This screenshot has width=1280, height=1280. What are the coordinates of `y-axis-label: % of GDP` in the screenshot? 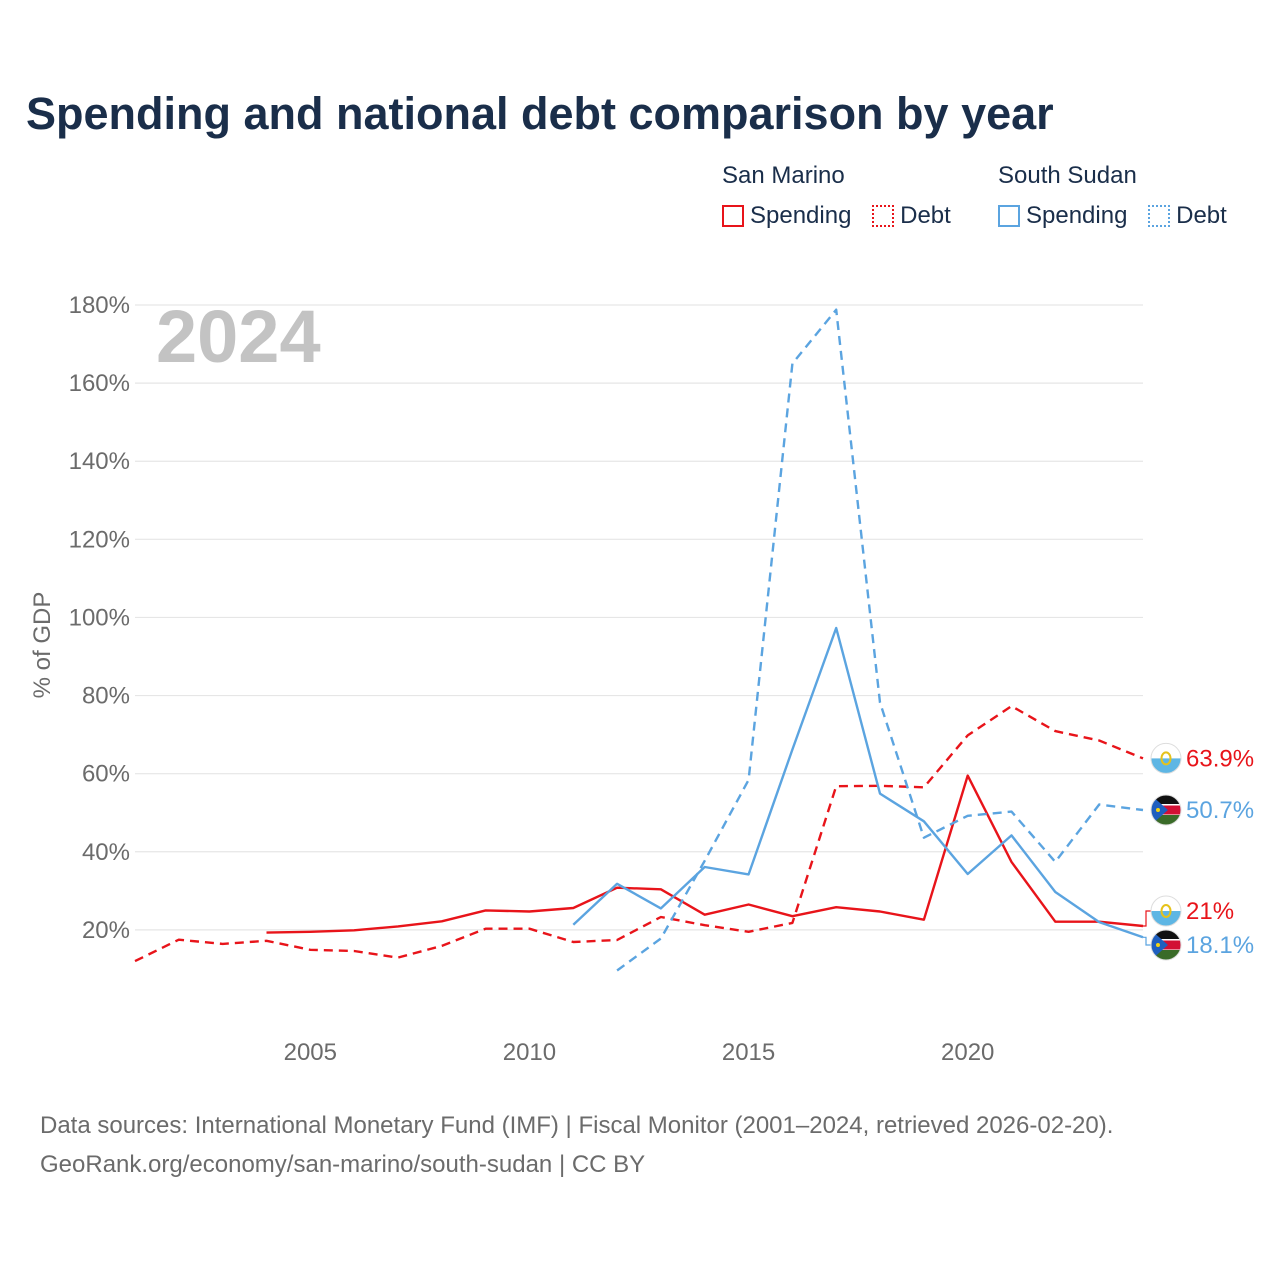 It's located at (42, 645).